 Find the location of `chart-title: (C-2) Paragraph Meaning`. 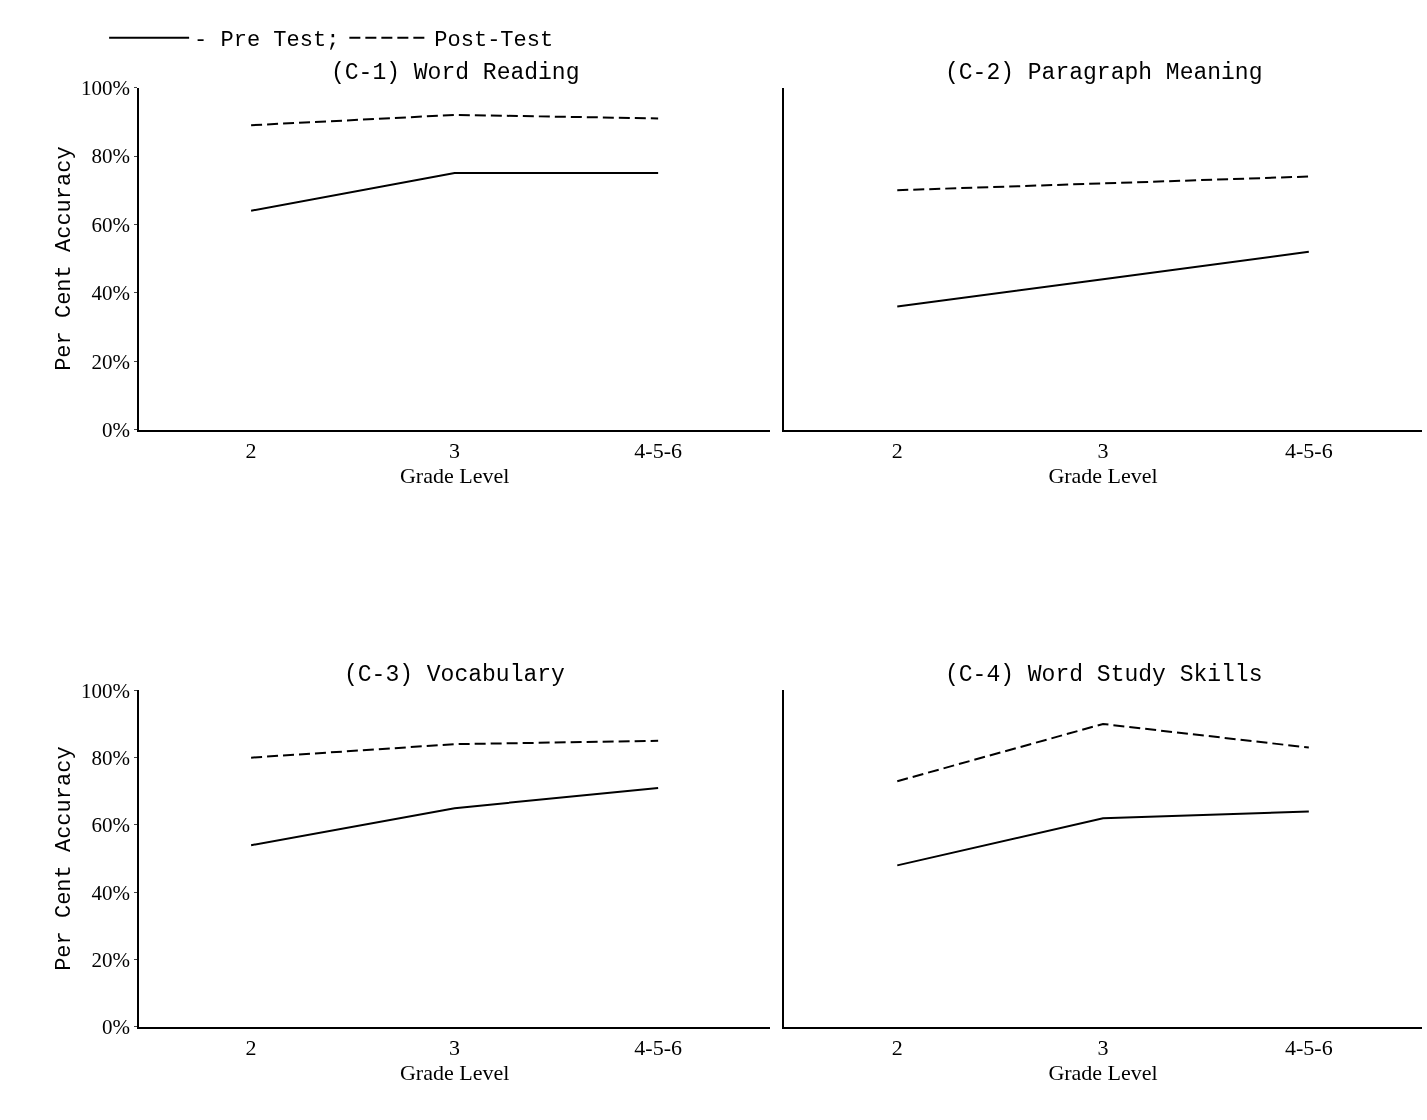

chart-title: (C-2) Paragraph Meaning is located at coordinates (1104, 73).